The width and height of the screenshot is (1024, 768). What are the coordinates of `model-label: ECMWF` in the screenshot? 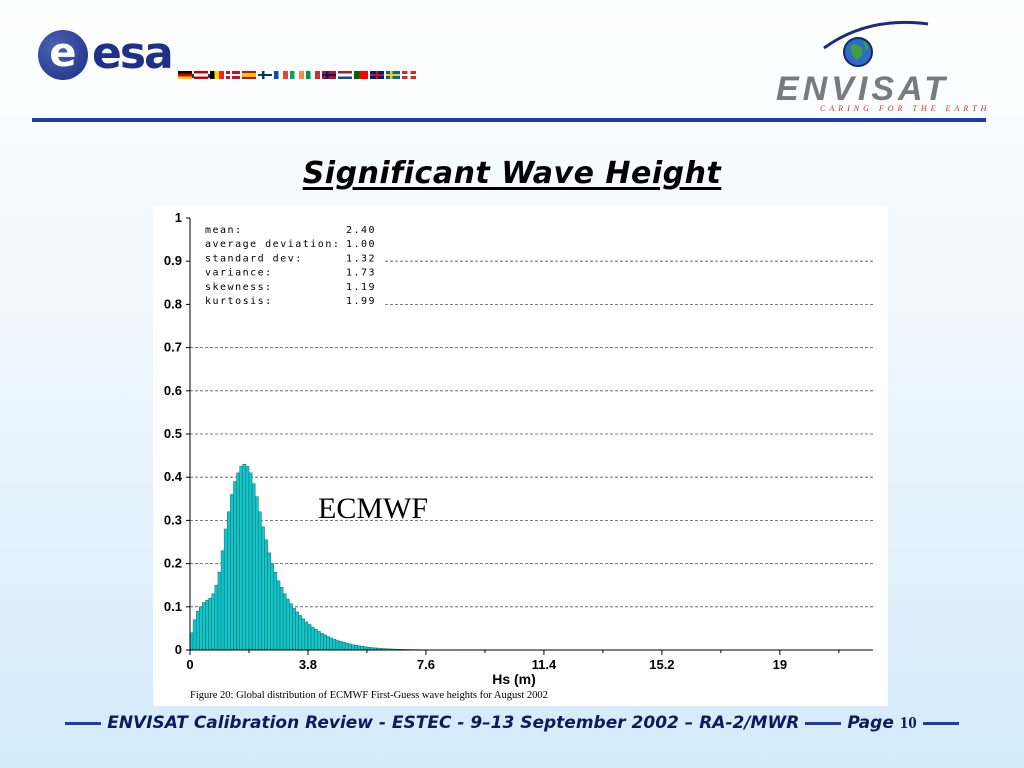 It's located at (373, 508).